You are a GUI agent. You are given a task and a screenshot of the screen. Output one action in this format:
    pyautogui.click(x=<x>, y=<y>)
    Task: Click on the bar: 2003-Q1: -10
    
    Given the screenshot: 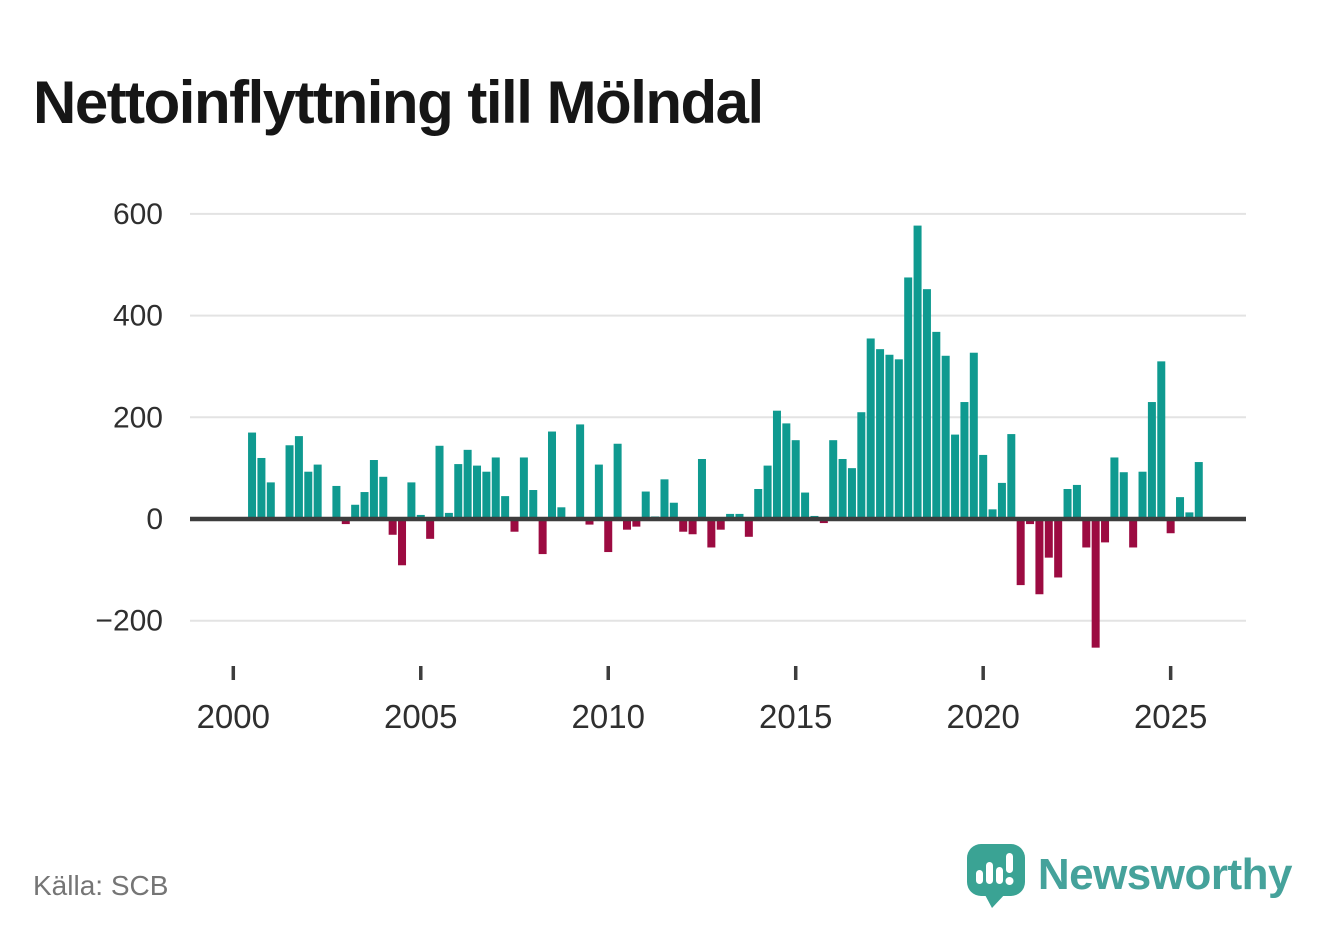 What is the action you would take?
    pyautogui.click(x=345, y=522)
    